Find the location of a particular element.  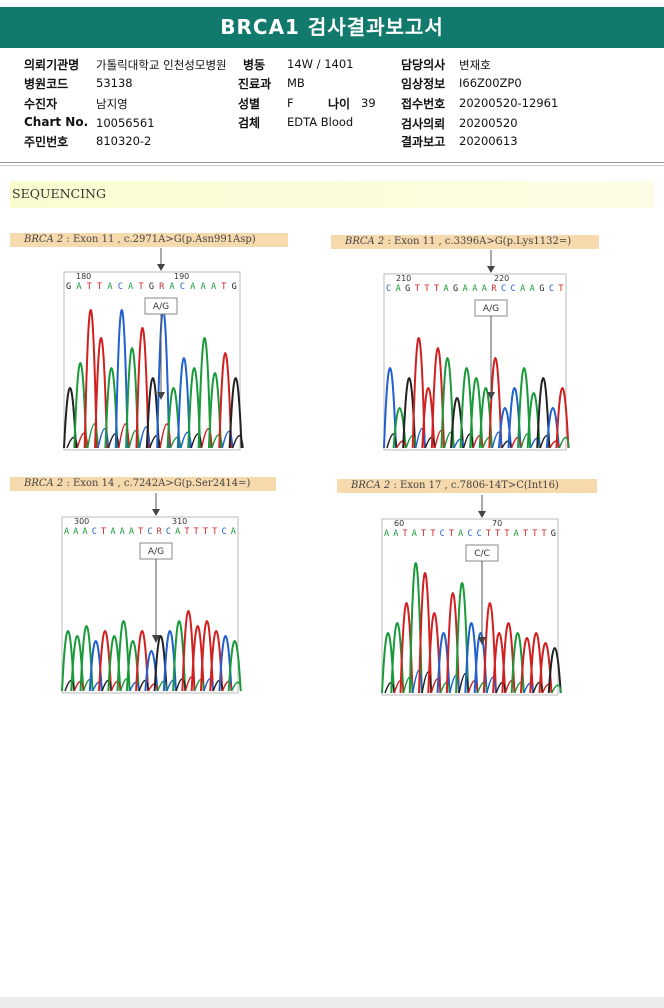

position-end: 70 is located at coordinates (497, 523).